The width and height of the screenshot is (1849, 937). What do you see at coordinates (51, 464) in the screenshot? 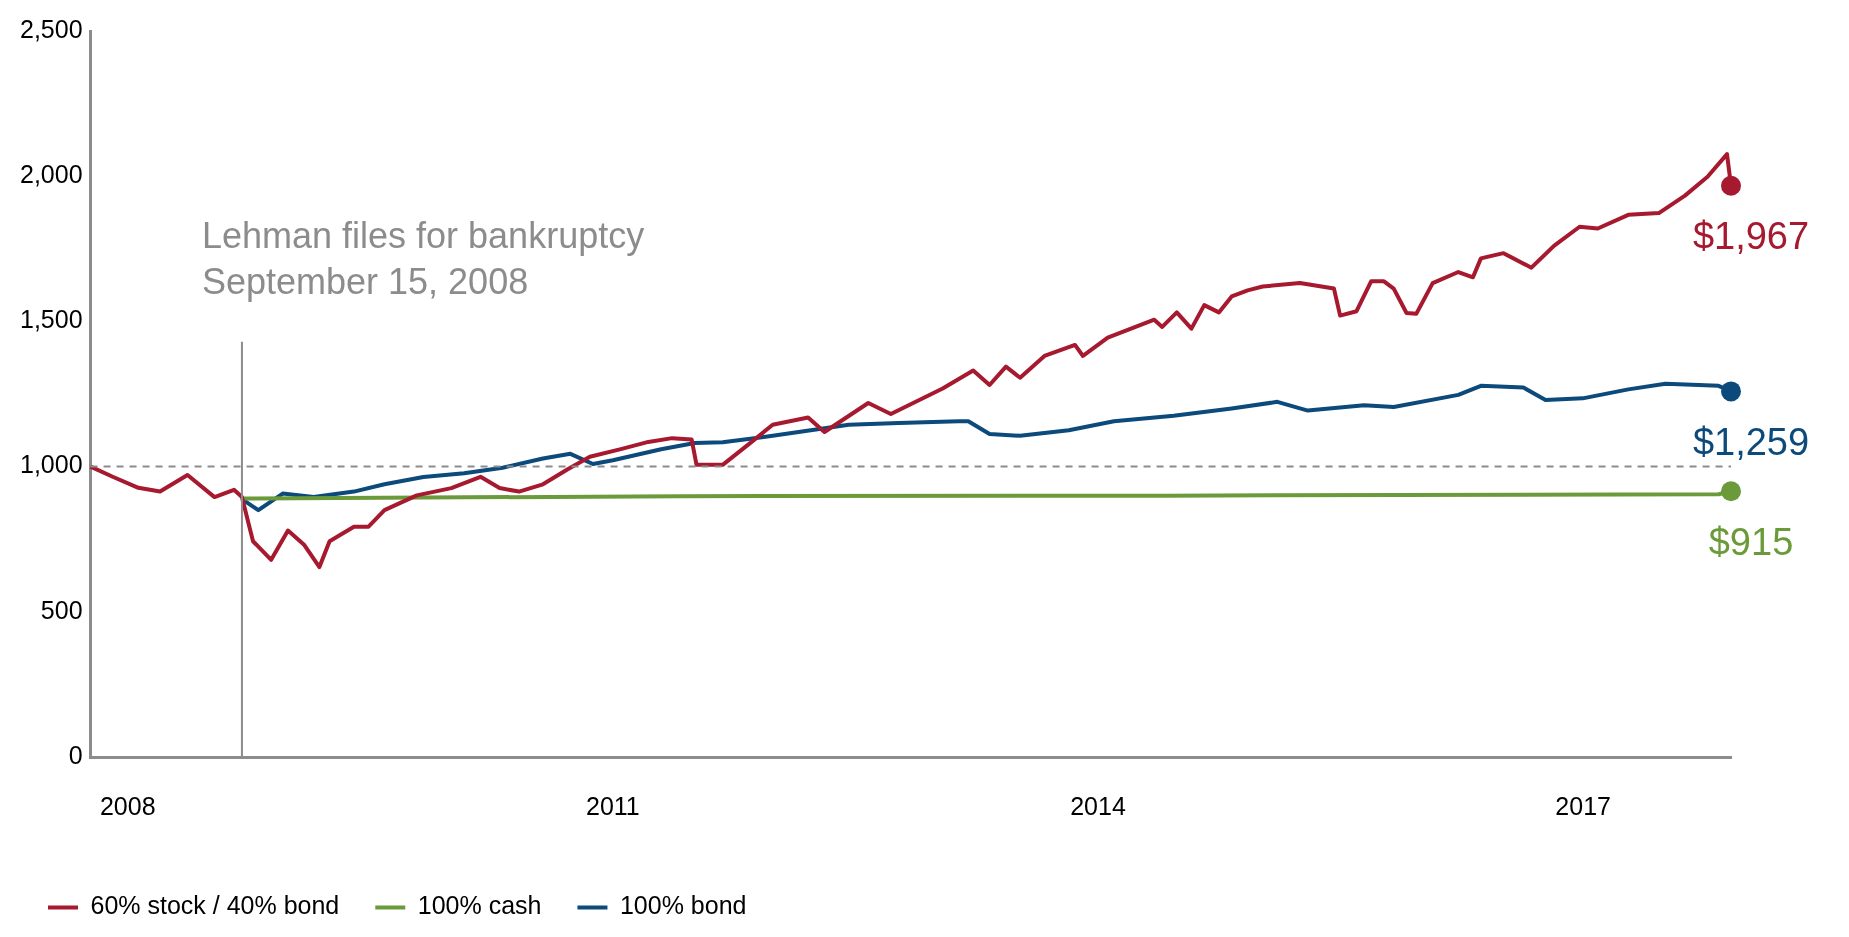
I see `y-tick-label: 1,000` at bounding box center [51, 464].